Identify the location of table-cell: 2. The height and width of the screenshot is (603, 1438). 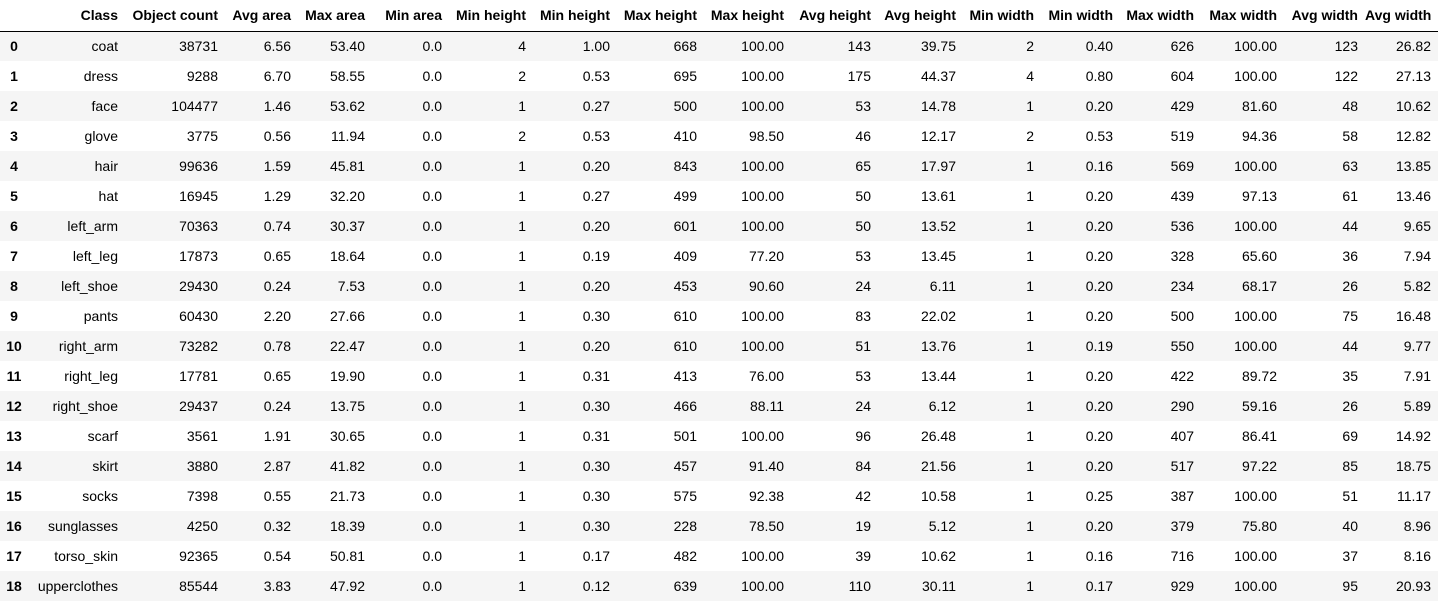
(1030, 46).